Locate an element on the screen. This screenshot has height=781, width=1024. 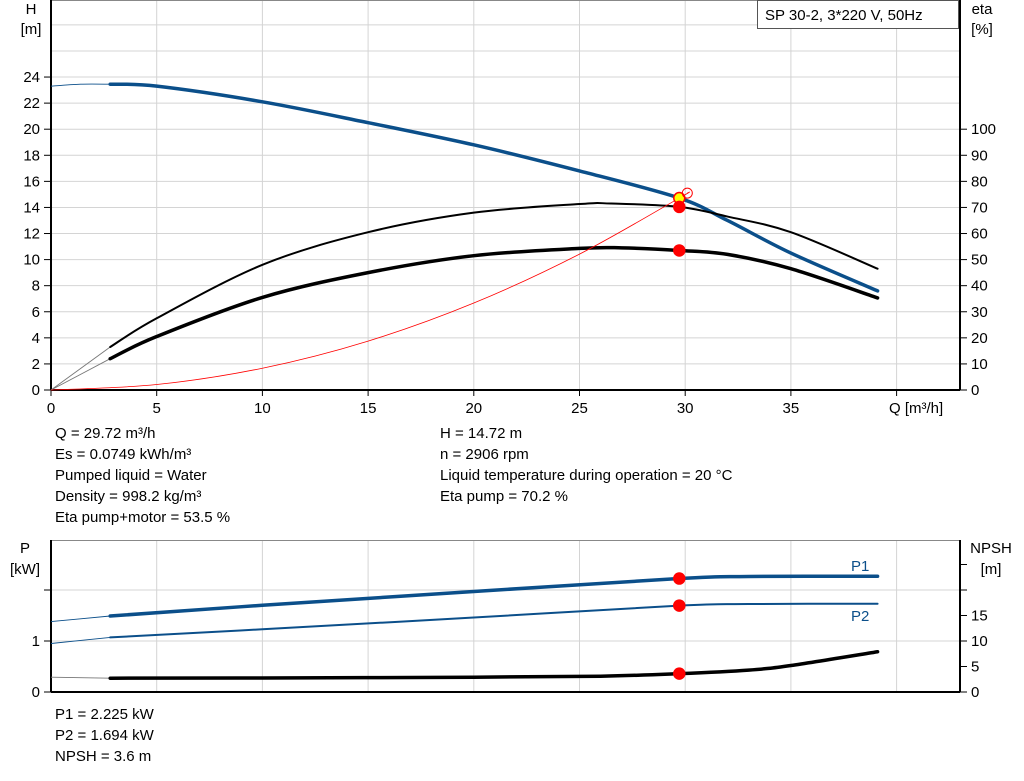
right-axis-tick-label: 100 is located at coordinates (983, 129).